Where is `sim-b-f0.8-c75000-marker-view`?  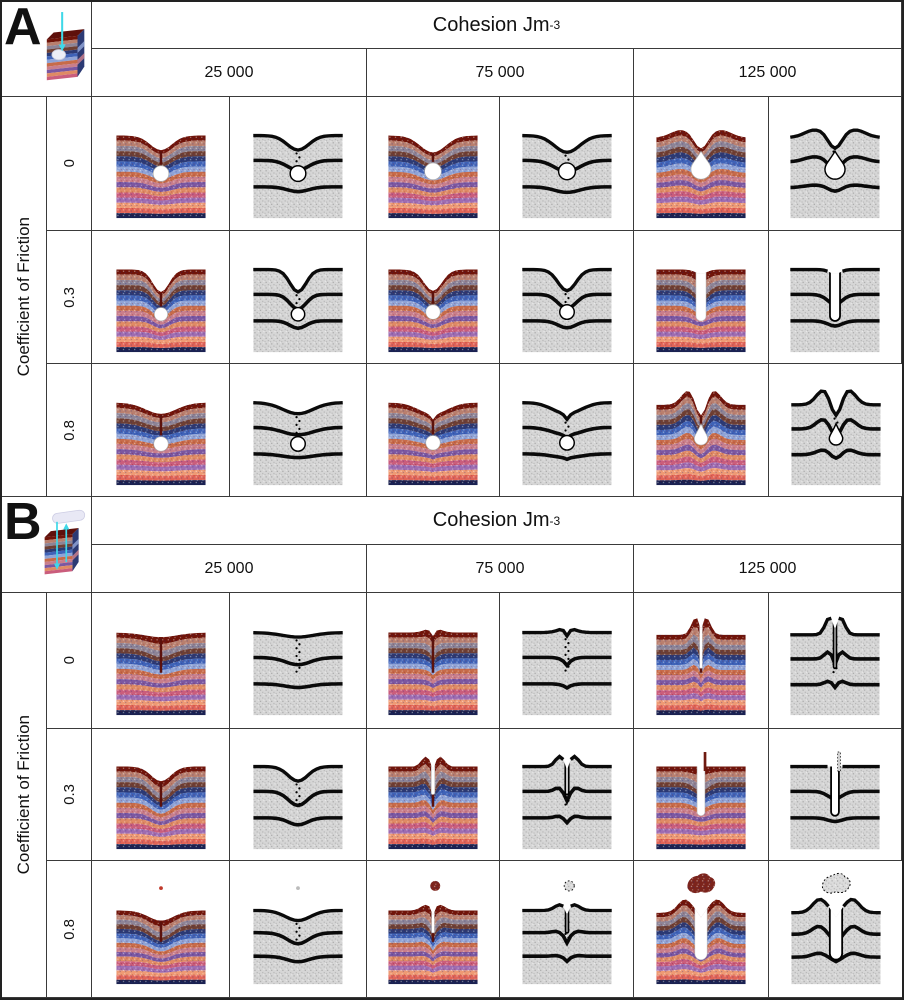 sim-b-f0.8-c75000-marker-view is located at coordinates (567, 929).